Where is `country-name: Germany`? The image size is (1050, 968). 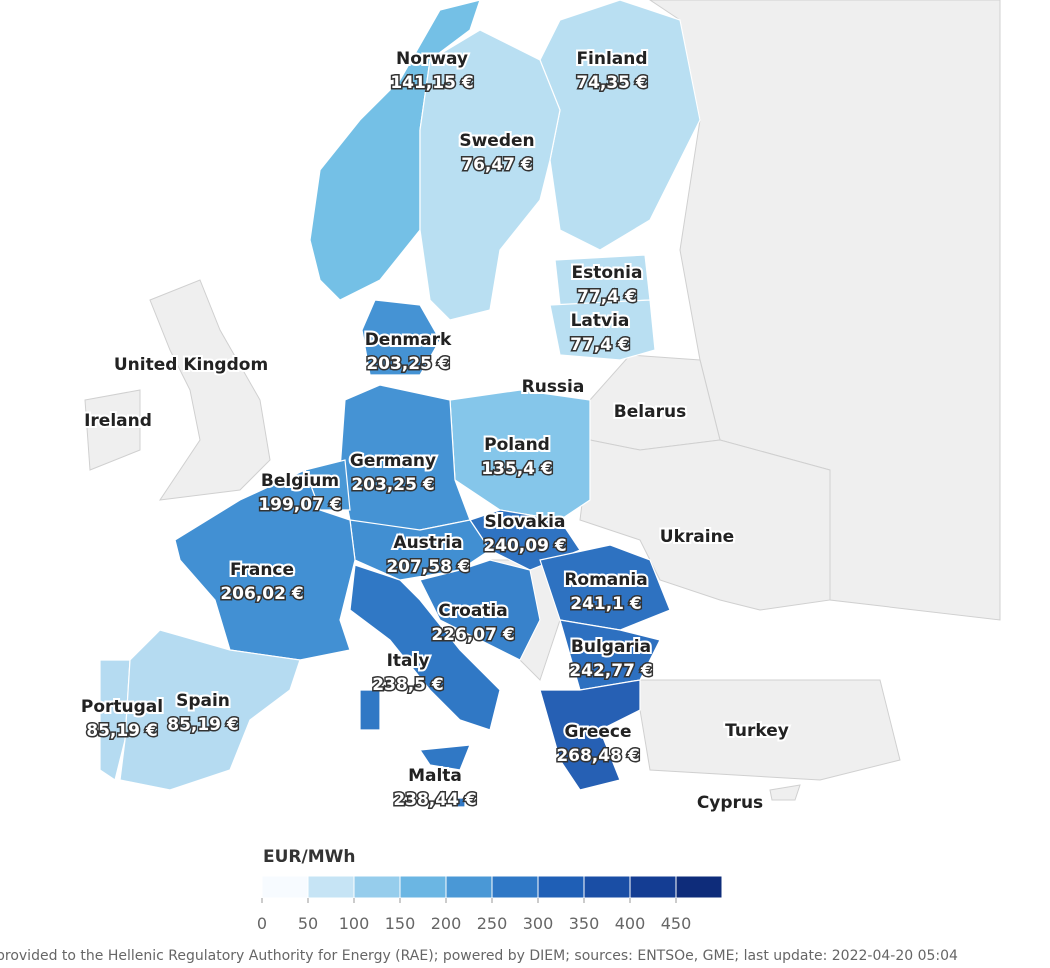
country-name: Germany is located at coordinates (393, 461).